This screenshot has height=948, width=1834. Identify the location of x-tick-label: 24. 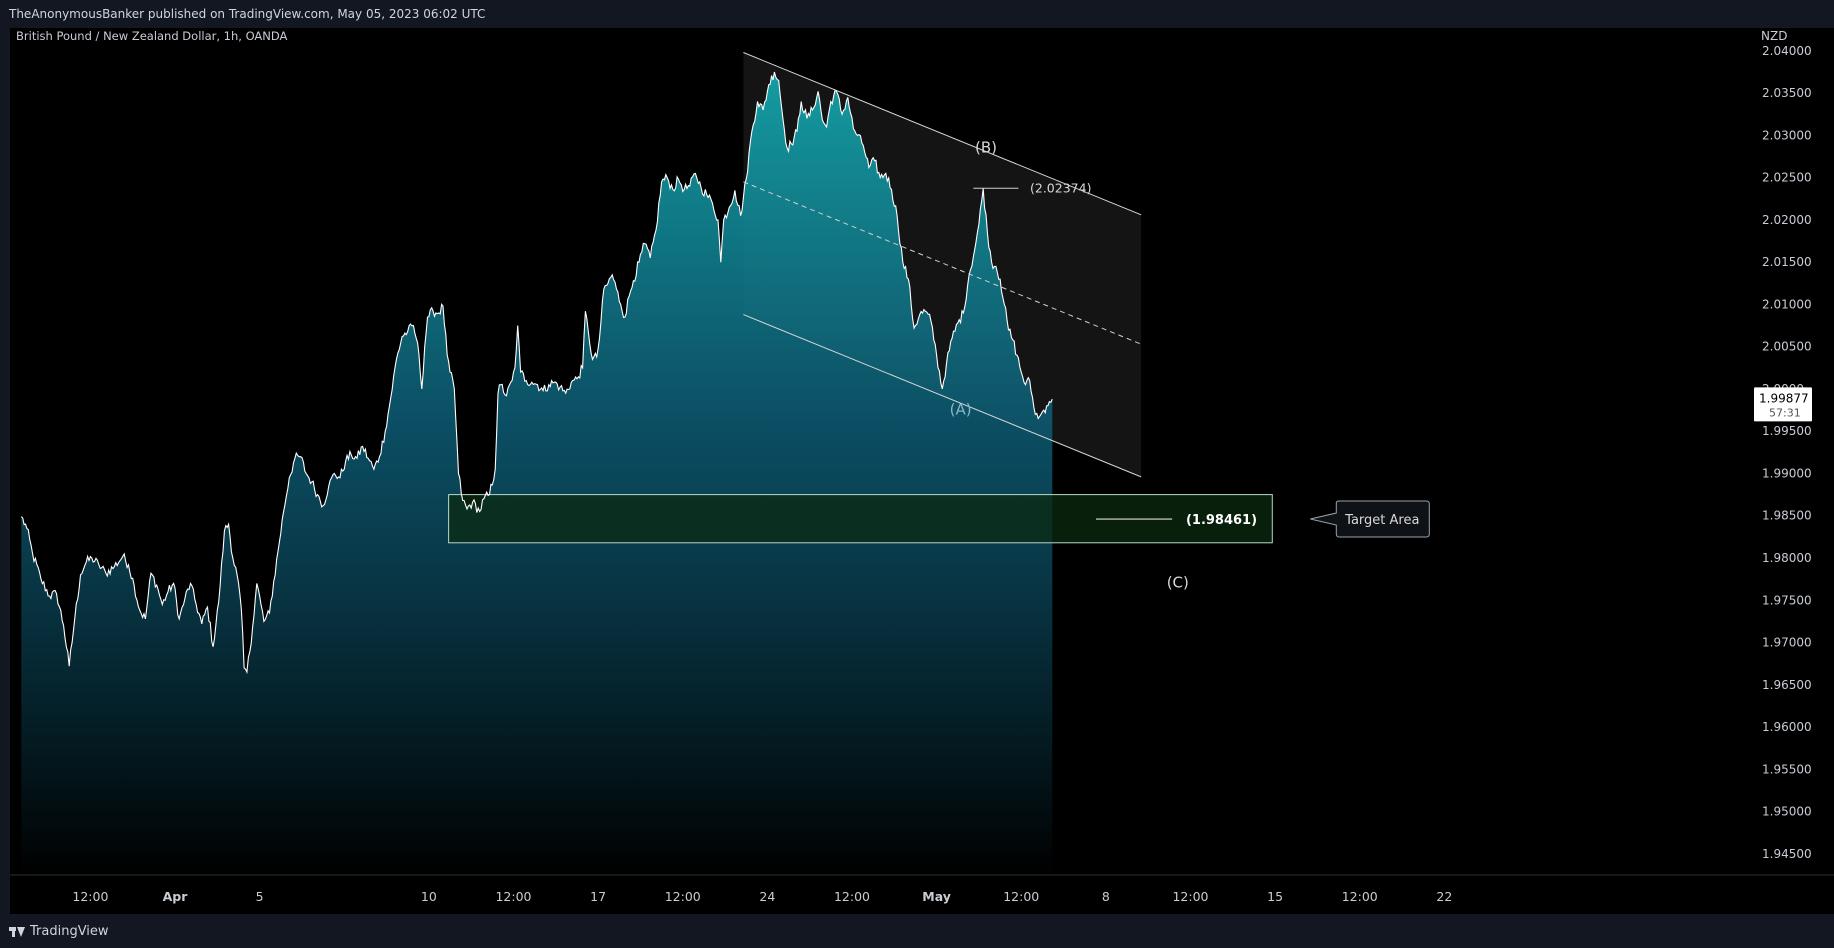
(767, 896).